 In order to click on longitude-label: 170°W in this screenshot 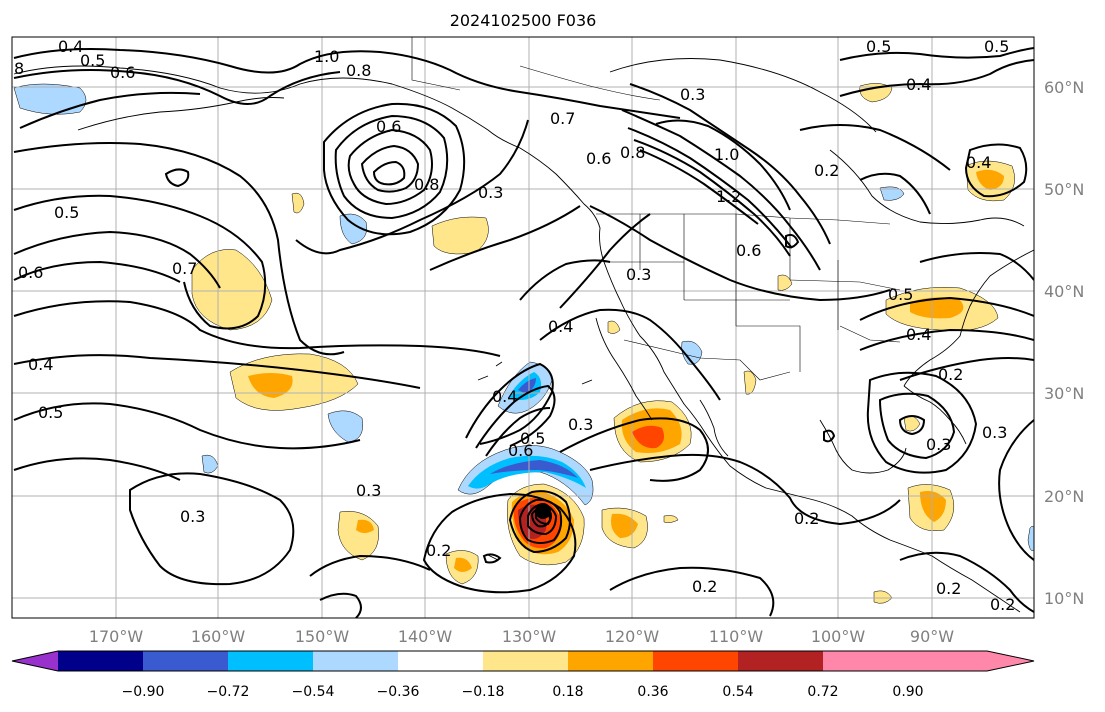, I will do `click(116, 636)`.